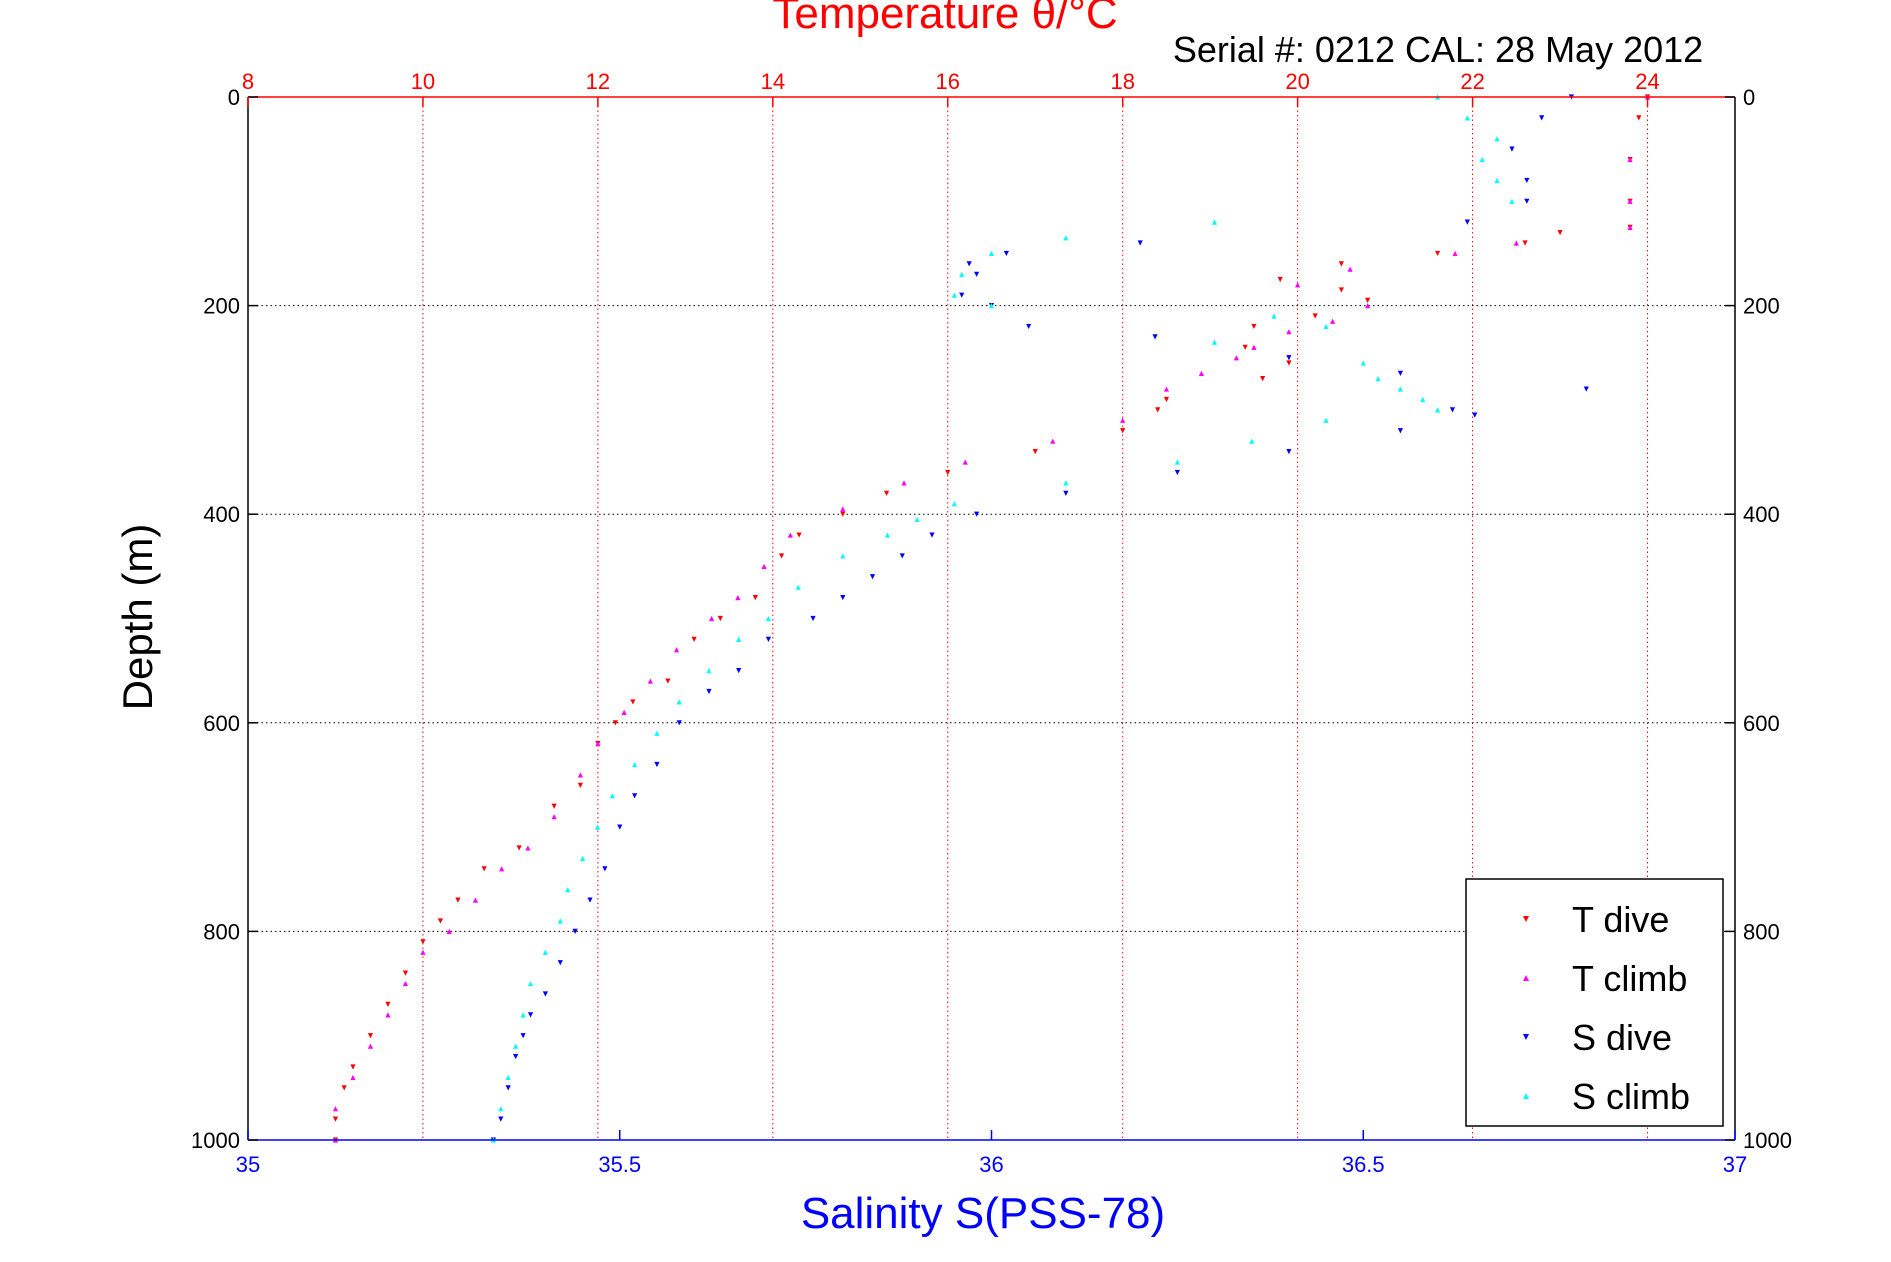 This screenshot has height=1262, width=1891. What do you see at coordinates (773, 81) in the screenshot?
I see `temperature-tick-label: 14` at bounding box center [773, 81].